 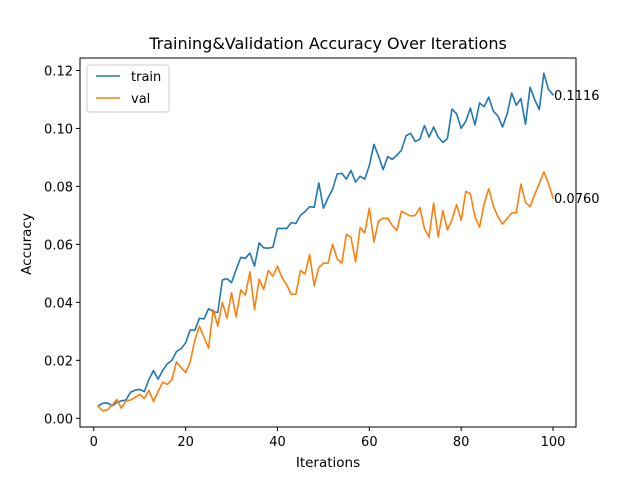 I want to click on legend: train val, so click(x=128, y=88).